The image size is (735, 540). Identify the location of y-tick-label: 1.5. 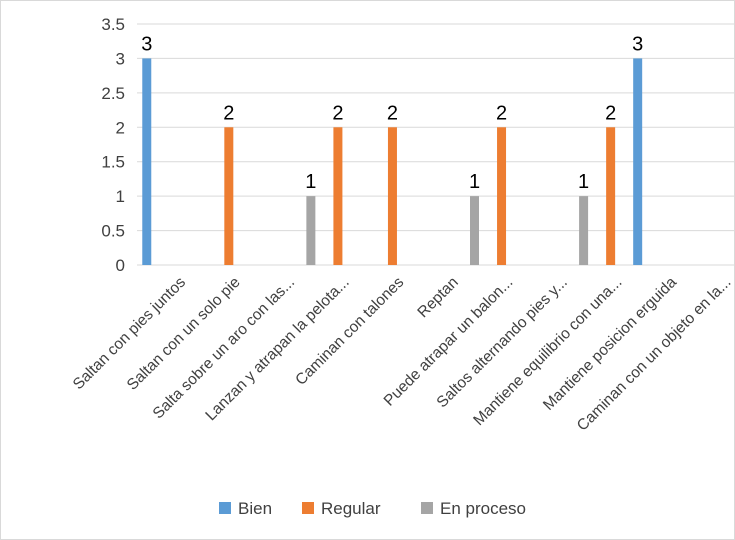
(113, 162).